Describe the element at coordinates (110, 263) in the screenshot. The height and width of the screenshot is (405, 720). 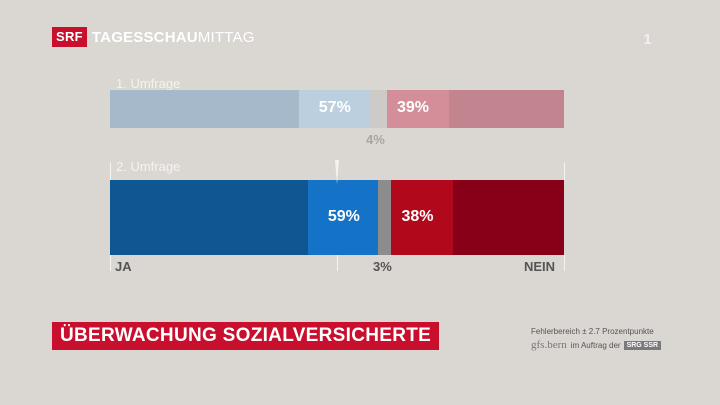
I see `survey-2-left-base-tick` at that location.